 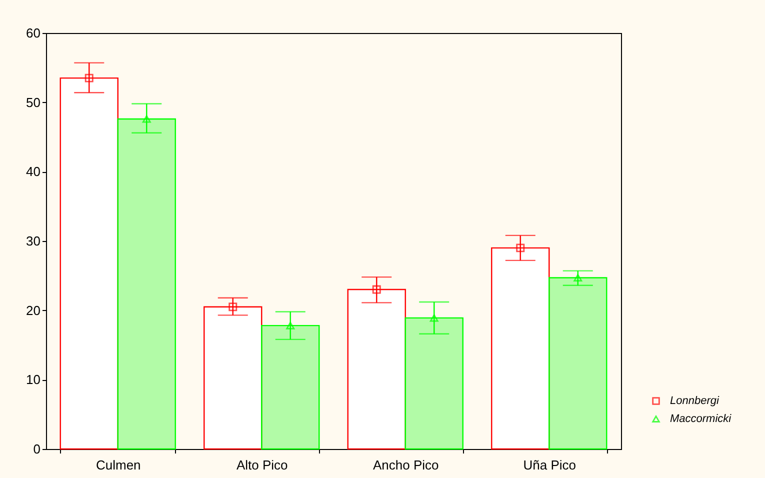 I want to click on y-tick-label: 0, so click(x=36, y=449).